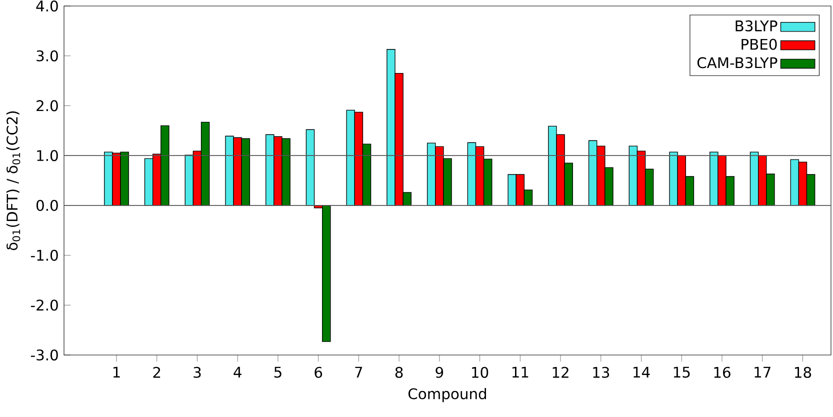 This screenshot has width=833, height=417. Describe the element at coordinates (156, 372) in the screenshot. I see `x-tick-label: 2` at that location.